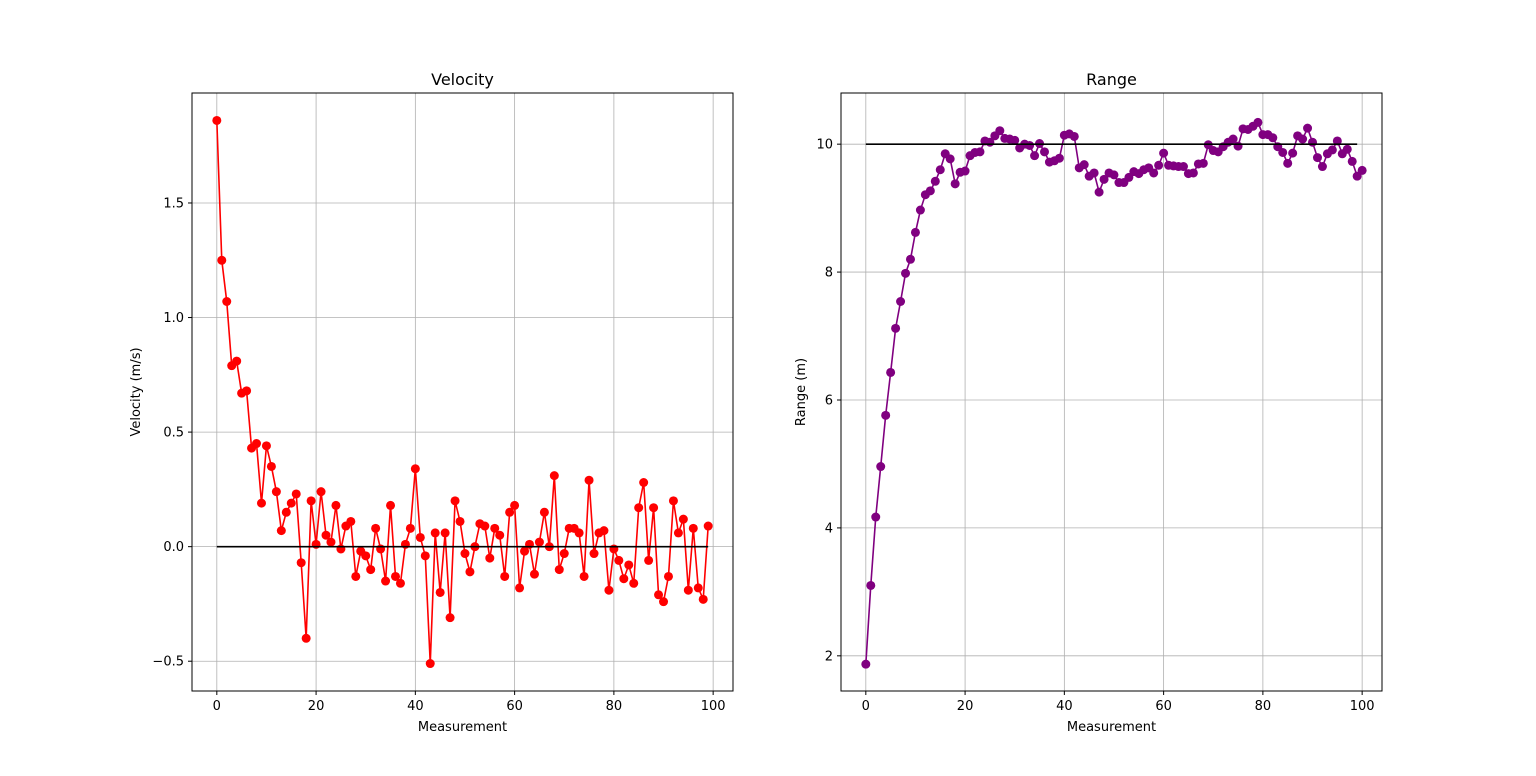  I want to click on velocity-x-tick-label: 80, so click(614, 706).